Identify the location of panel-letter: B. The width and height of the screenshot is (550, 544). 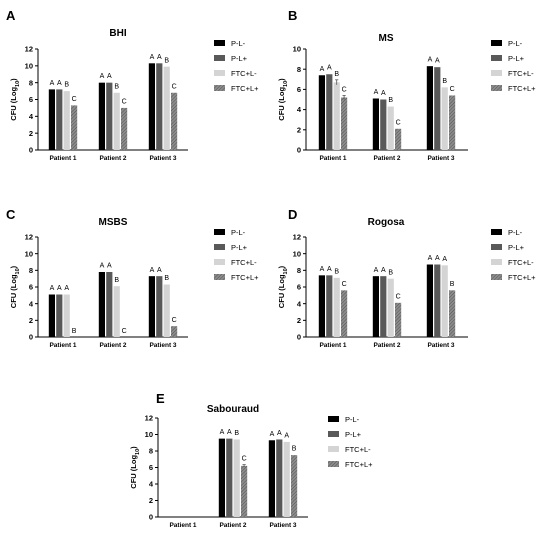
(292, 15).